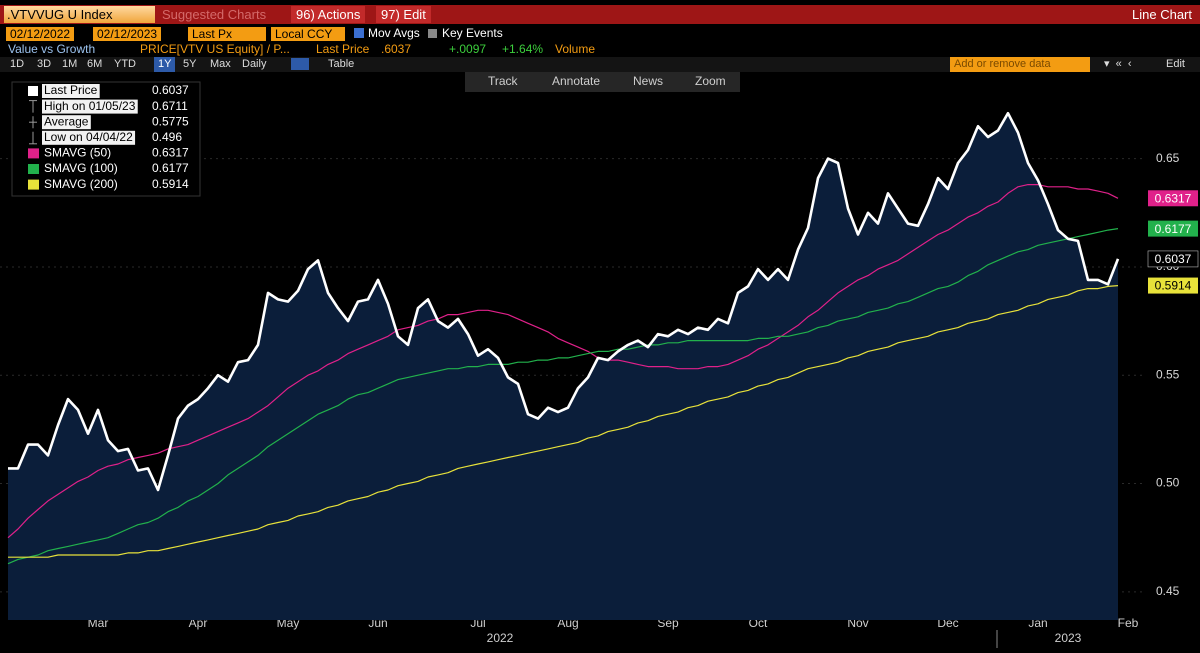 This screenshot has height=653, width=1200. What do you see at coordinates (648, 81) in the screenshot?
I see `chart-tool: News` at bounding box center [648, 81].